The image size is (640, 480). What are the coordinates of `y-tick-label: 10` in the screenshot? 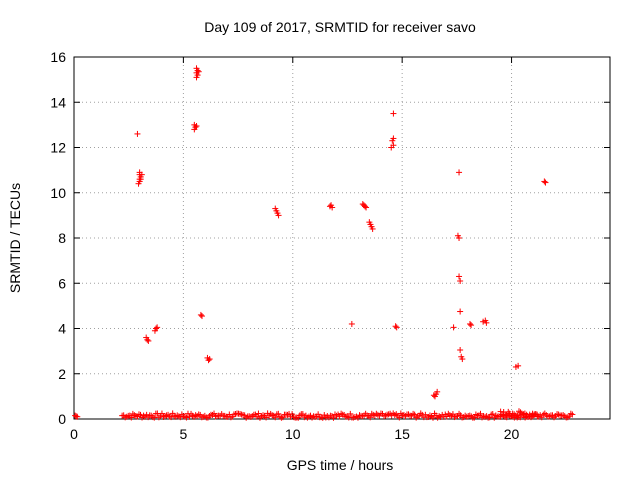 It's located at (58, 193).